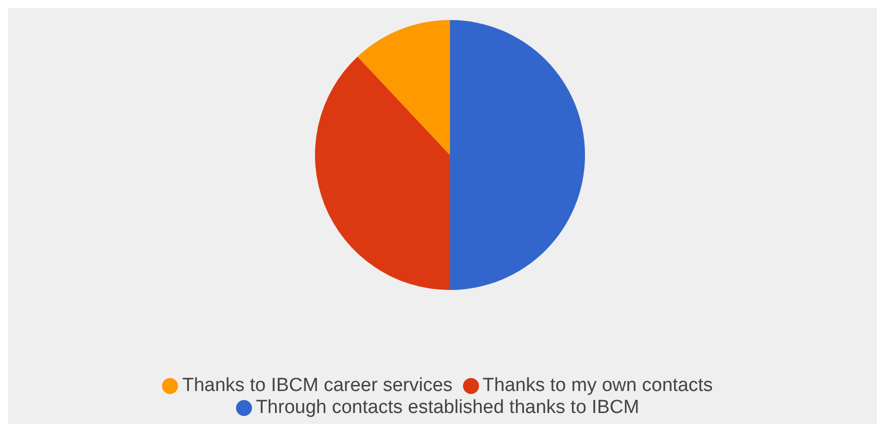  What do you see at coordinates (448, 407) in the screenshot?
I see `legend-label: Through contacts established thanks to IBCM` at bounding box center [448, 407].